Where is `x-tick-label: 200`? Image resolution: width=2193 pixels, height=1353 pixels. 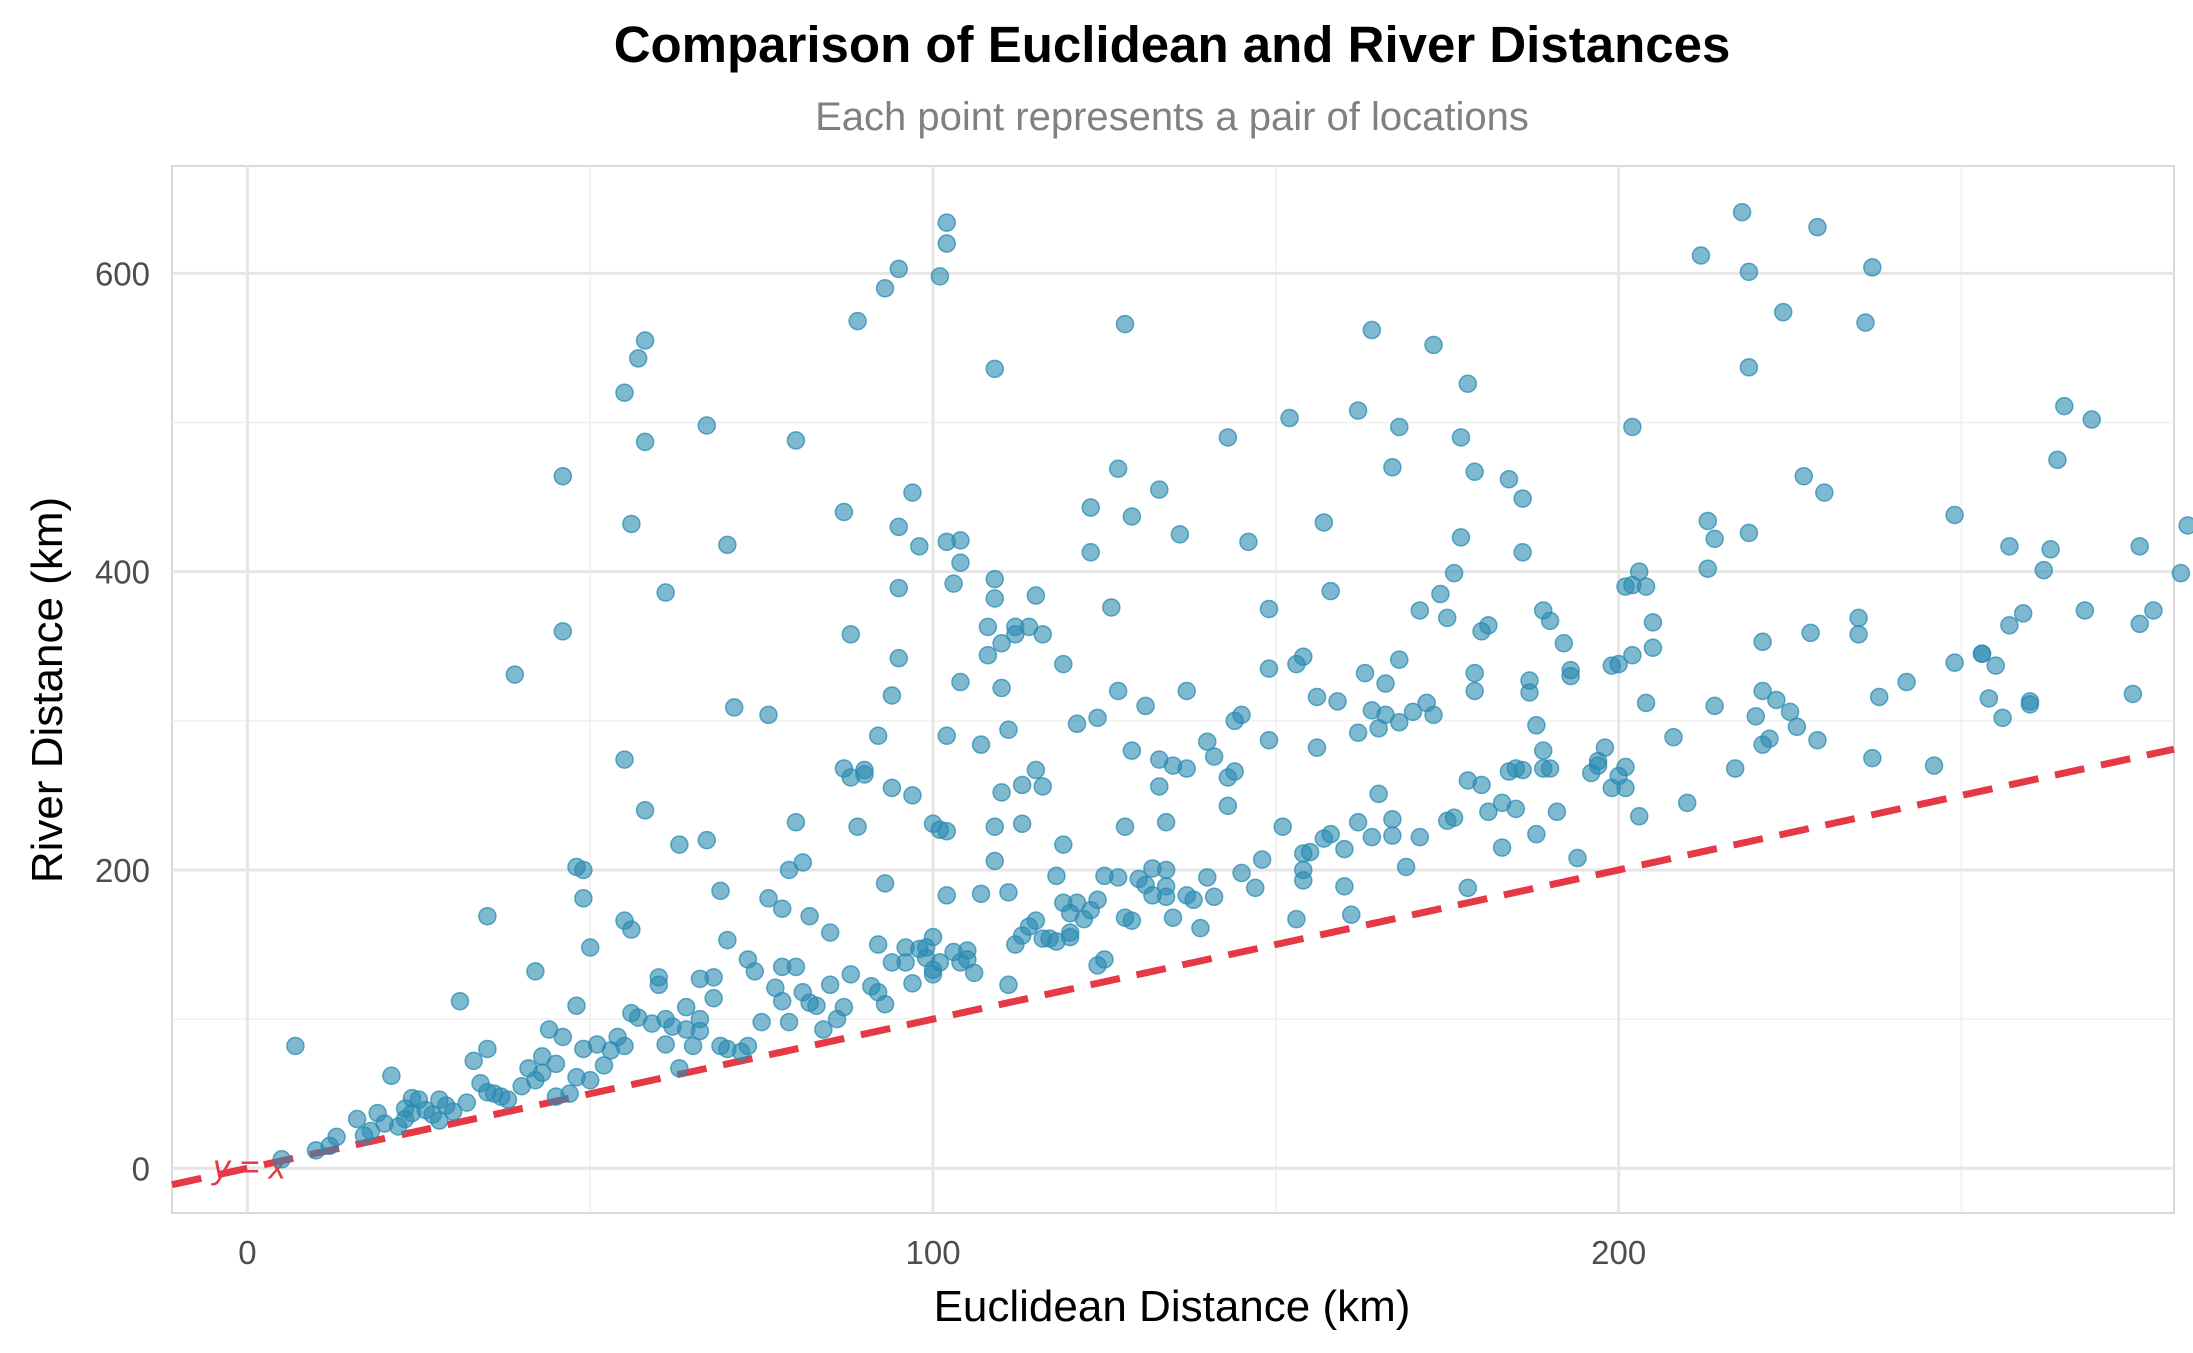
x-tick-label: 200 is located at coordinates (1618, 1252).